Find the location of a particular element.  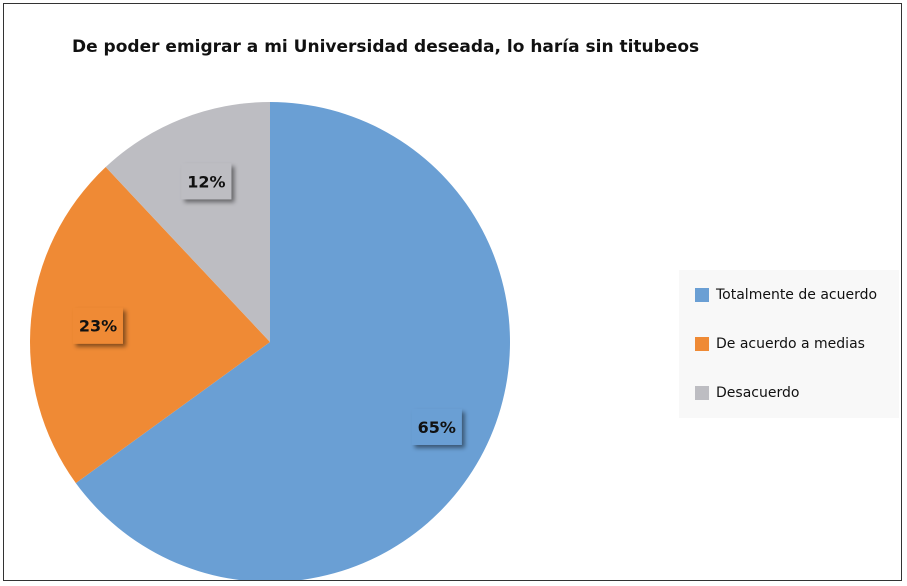

legend-item-desacuerdo: Desacuerdo is located at coordinates (747, 393).